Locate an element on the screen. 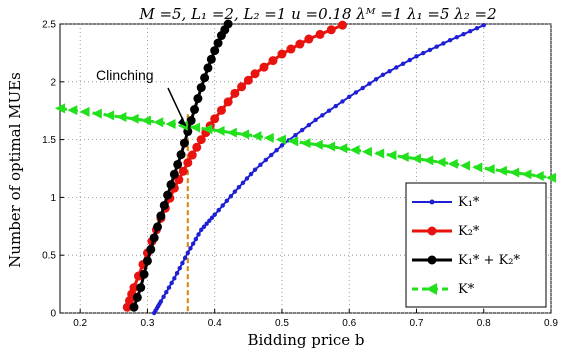 The height and width of the screenshot is (359, 581). legend-label: K* is located at coordinates (466, 289).